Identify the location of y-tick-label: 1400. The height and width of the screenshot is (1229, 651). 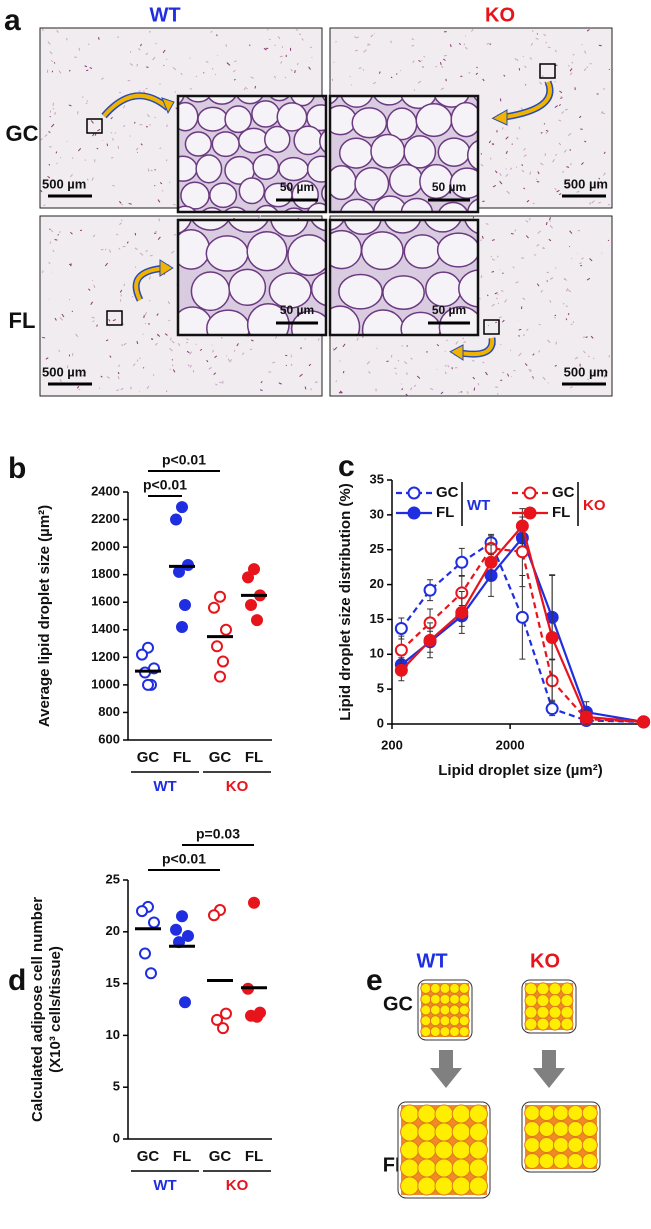
(105, 628).